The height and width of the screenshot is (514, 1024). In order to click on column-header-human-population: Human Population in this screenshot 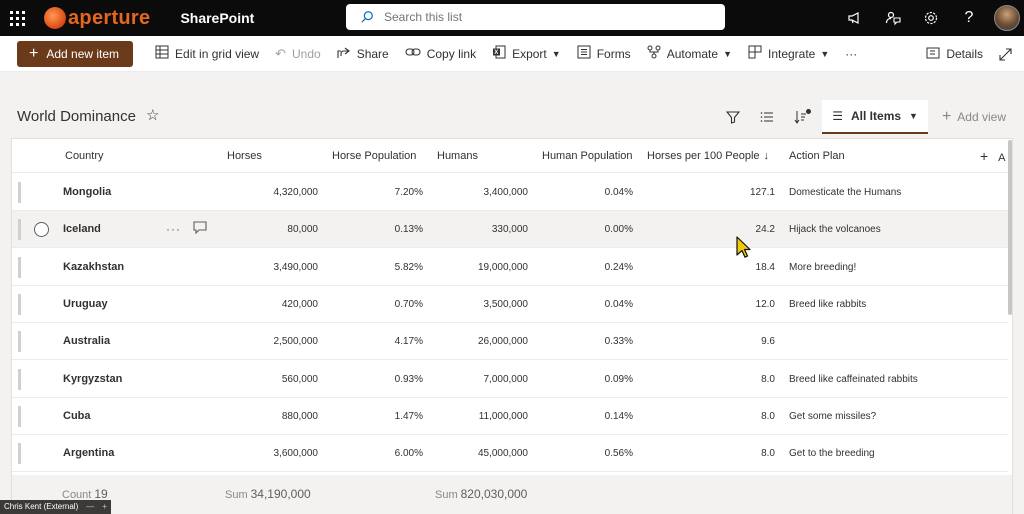, I will do `click(587, 156)`.